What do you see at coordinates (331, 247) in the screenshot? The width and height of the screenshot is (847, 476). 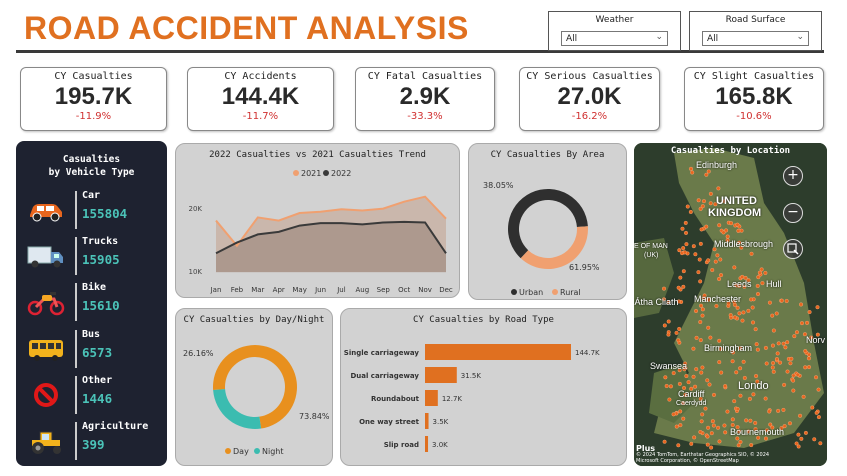 I see `area-2022` at bounding box center [331, 247].